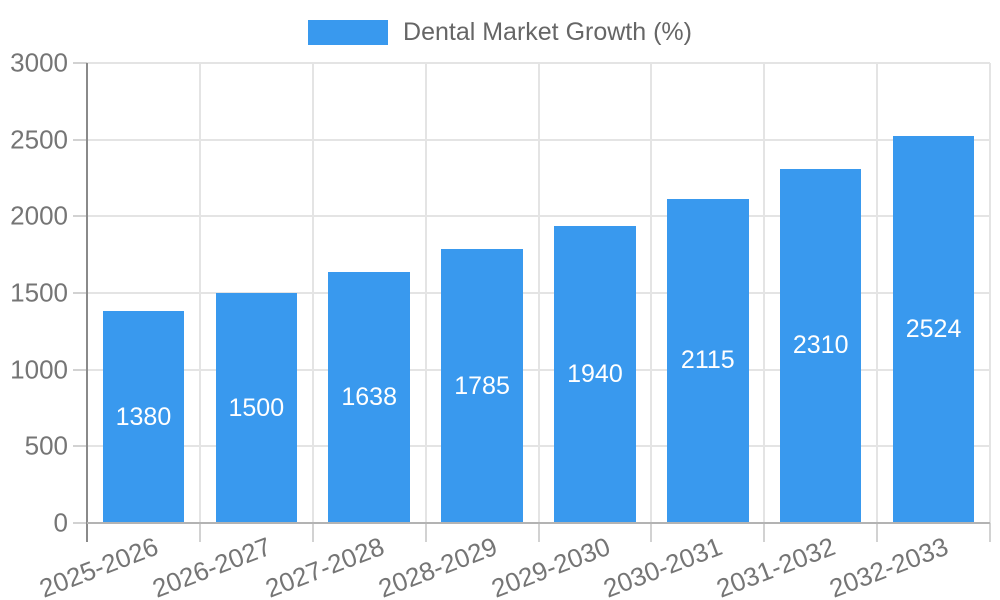 The image size is (1000, 600). What do you see at coordinates (212, 565) in the screenshot?
I see `x-tick-label: 2026-2027` at bounding box center [212, 565].